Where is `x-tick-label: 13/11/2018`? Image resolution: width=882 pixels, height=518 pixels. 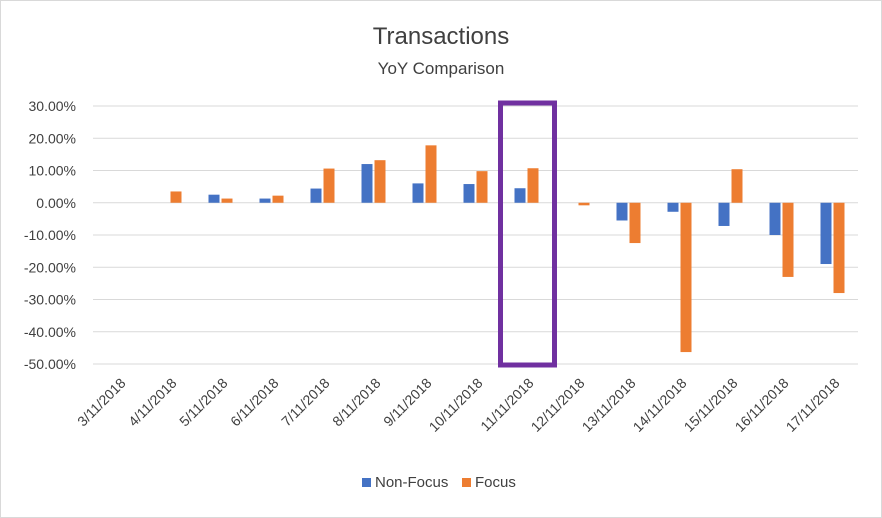 x-tick-label: 13/11/2018 is located at coordinates (608, 405).